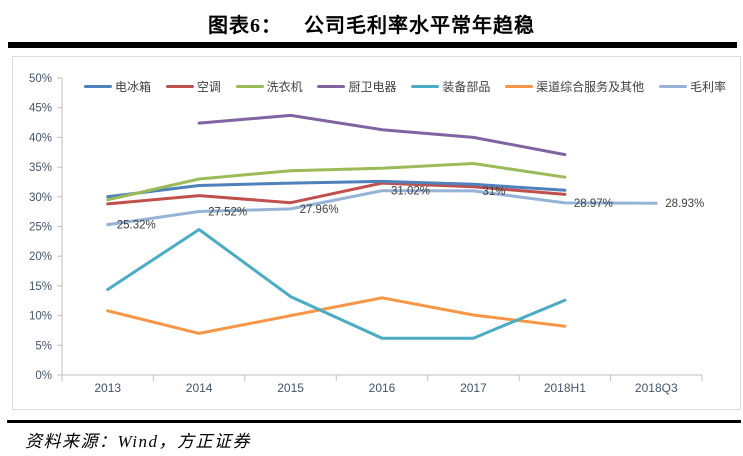 This screenshot has height=456, width=743. What do you see at coordinates (405, 86) in the screenshot?
I see `chart-legend: 电冰箱 空调 洗衣机 厨卫电器 装备部品 渠道综合服务及其他 毛利率` at bounding box center [405, 86].